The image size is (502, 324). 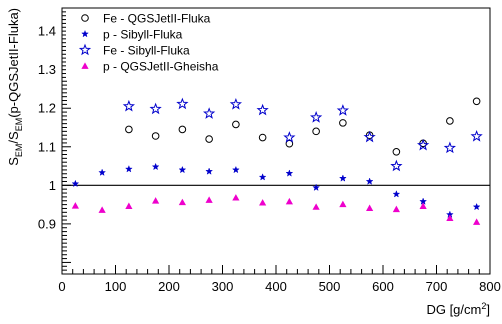 I want to click on y-tick-label: 1.1, so click(x=47, y=146).